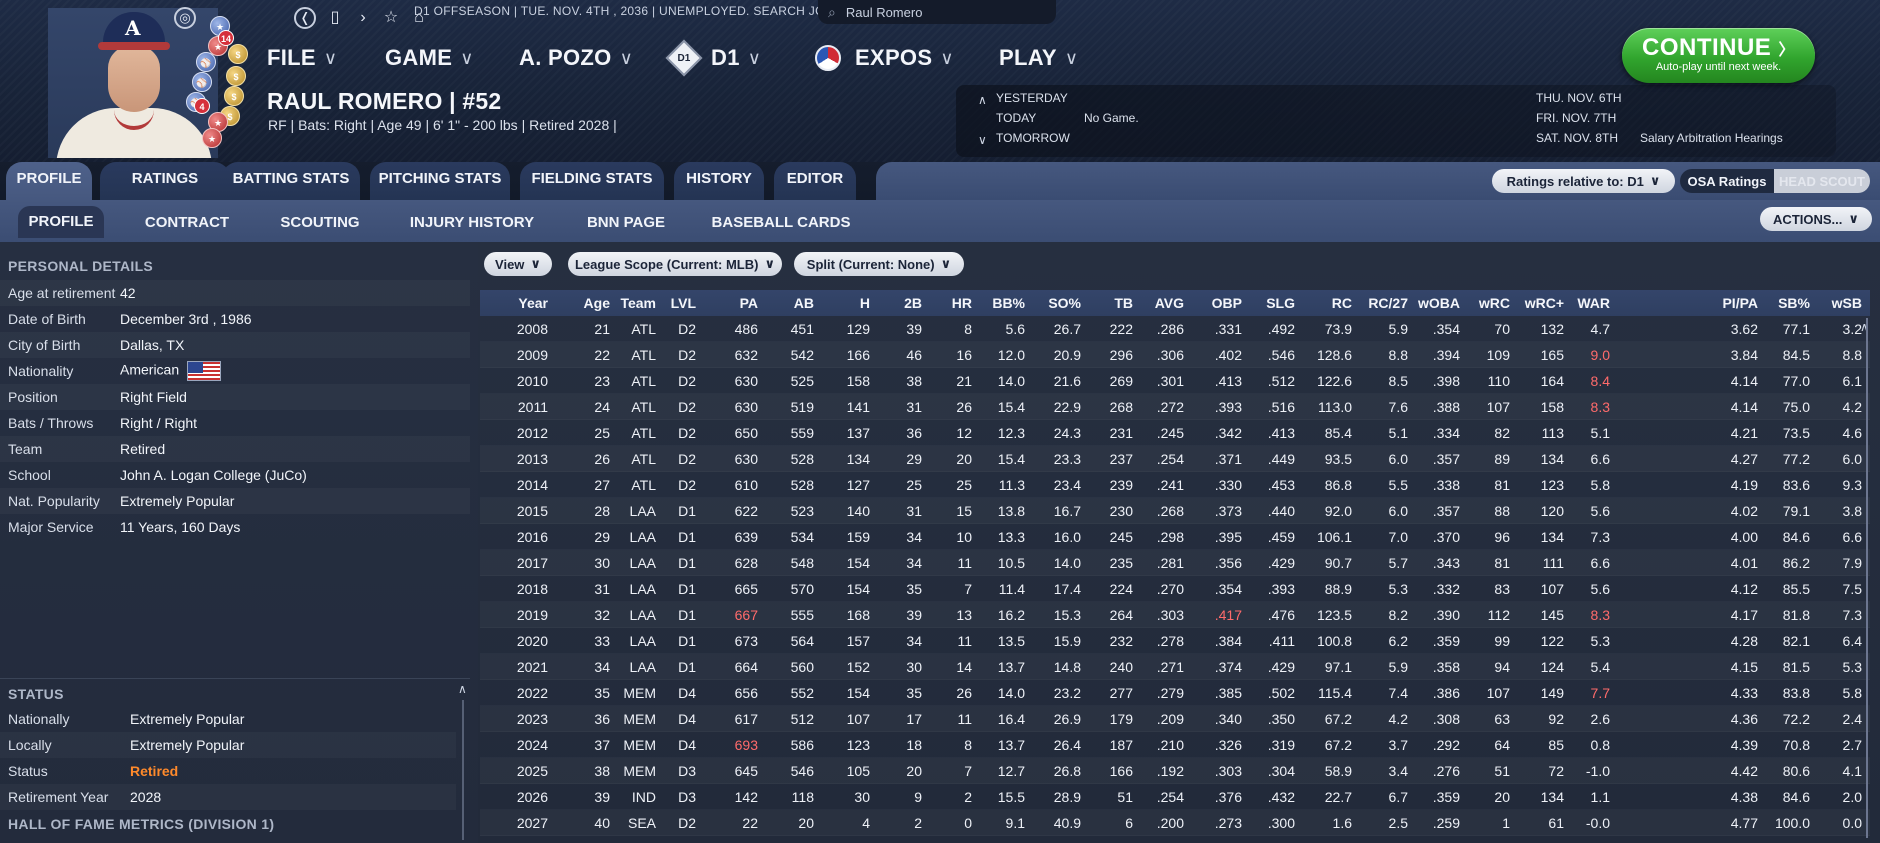 This screenshot has height=843, width=1880. I want to click on column-header-pa: PA, so click(748, 303).